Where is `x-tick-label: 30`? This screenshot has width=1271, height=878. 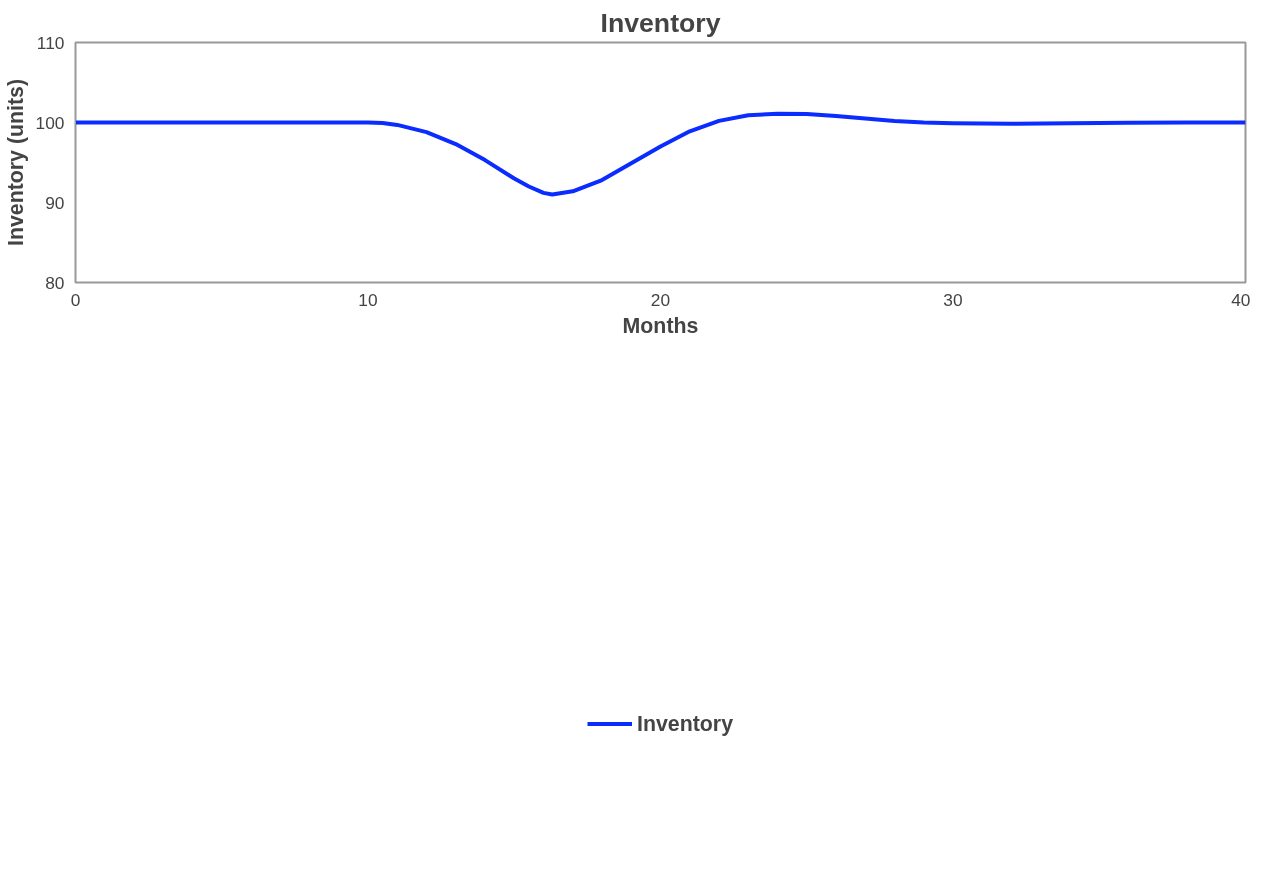 x-tick-label: 30 is located at coordinates (953, 299).